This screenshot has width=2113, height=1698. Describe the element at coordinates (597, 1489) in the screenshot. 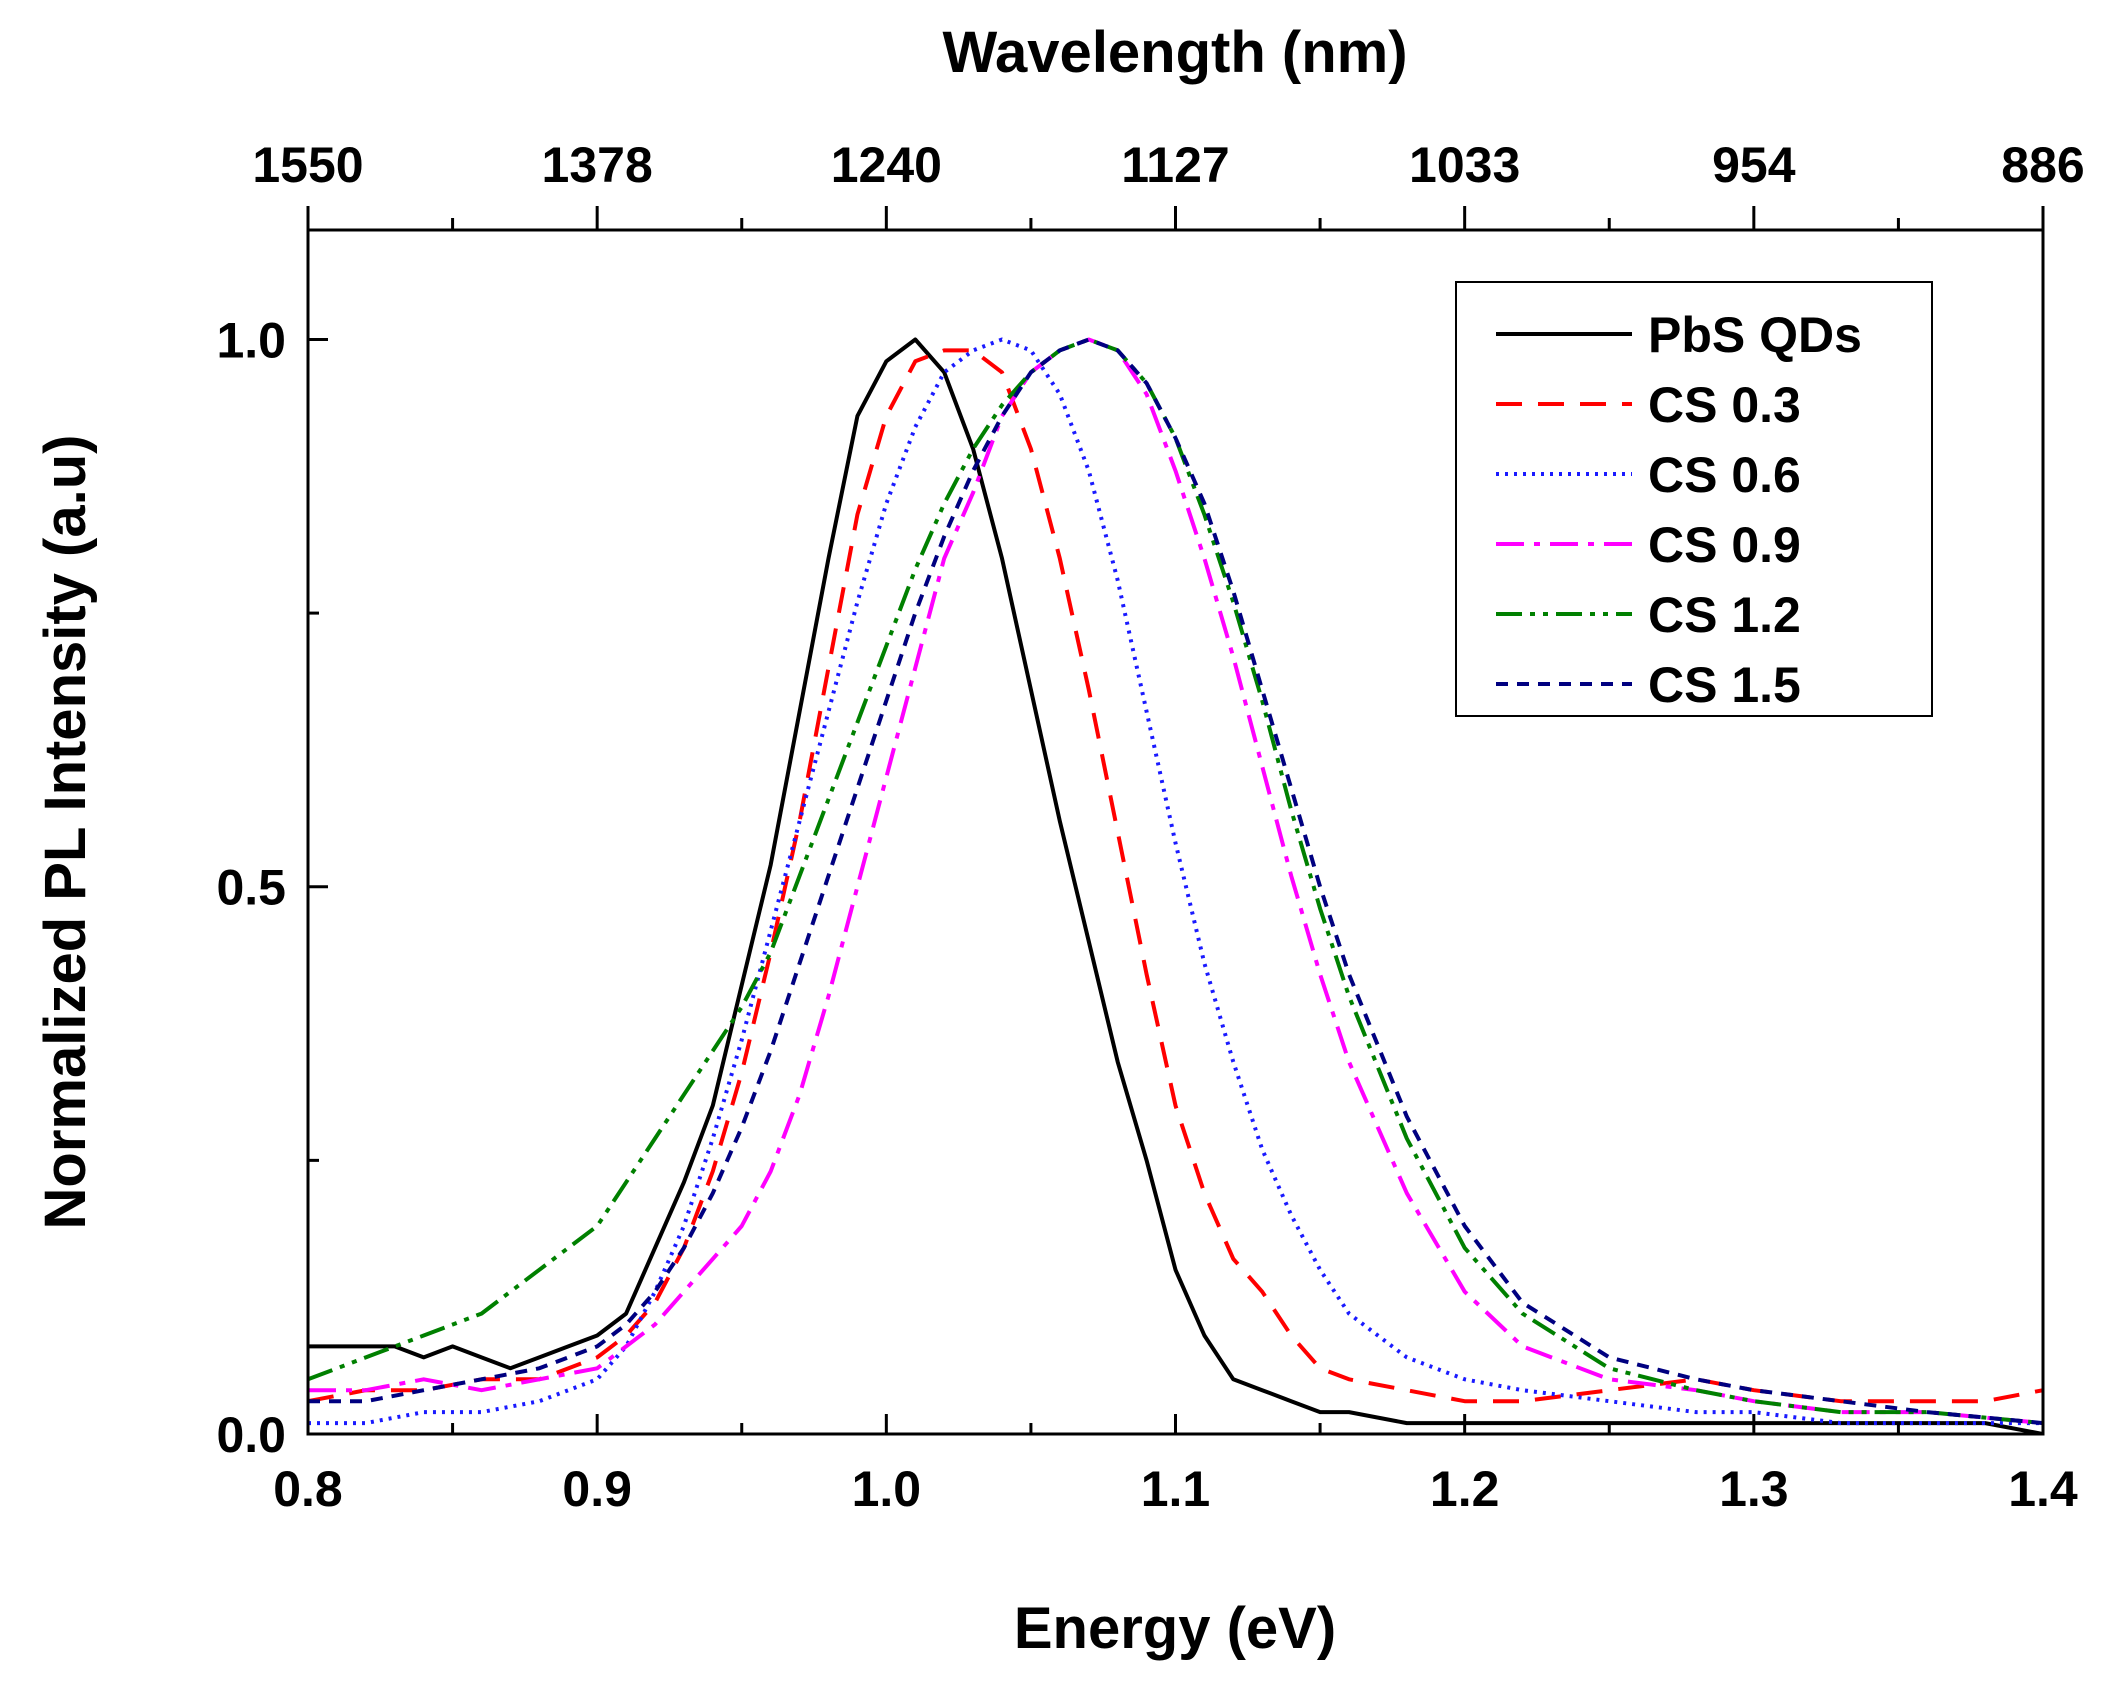

I see `x-tick-label: 0.9` at that location.